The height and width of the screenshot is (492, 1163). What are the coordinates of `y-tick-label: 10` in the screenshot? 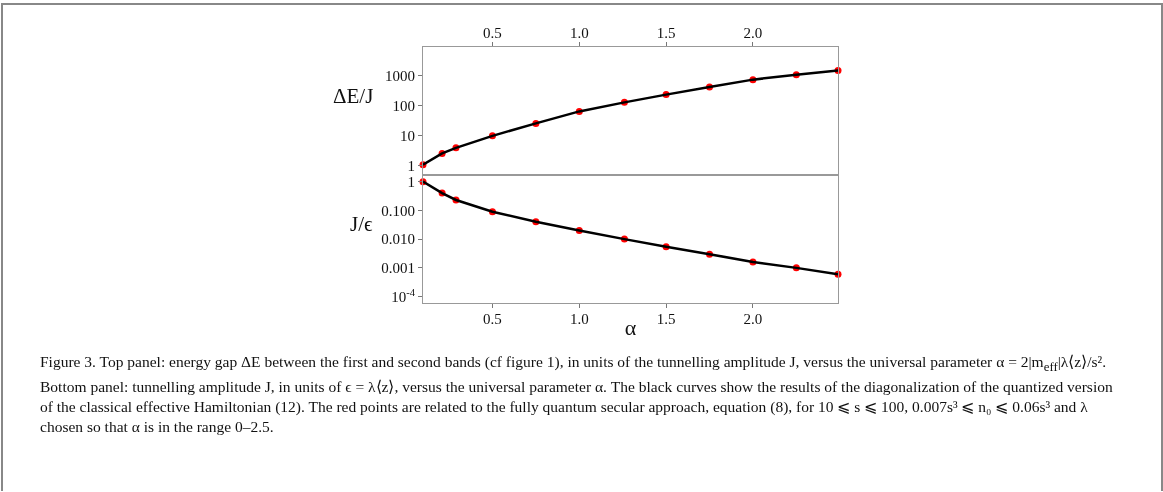 It's located at (407, 136).